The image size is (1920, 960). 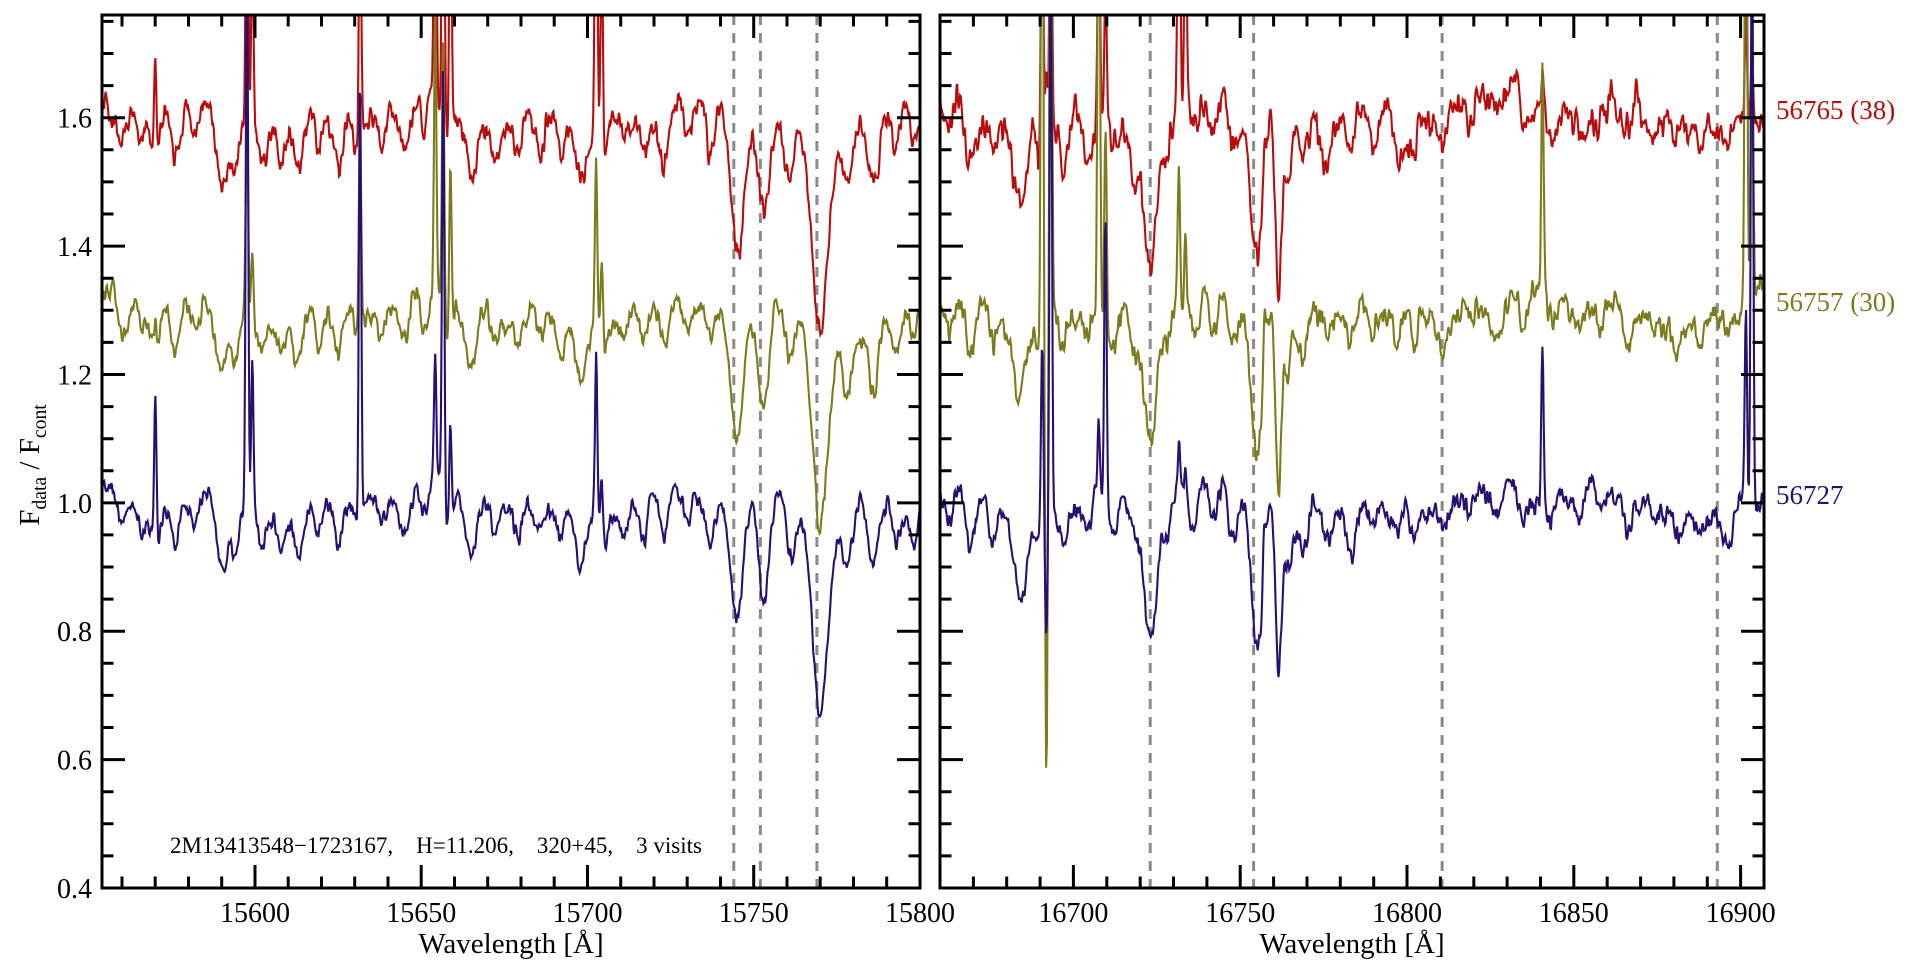 I want to click on y-axis-title-f: F, so click(x=30, y=517).